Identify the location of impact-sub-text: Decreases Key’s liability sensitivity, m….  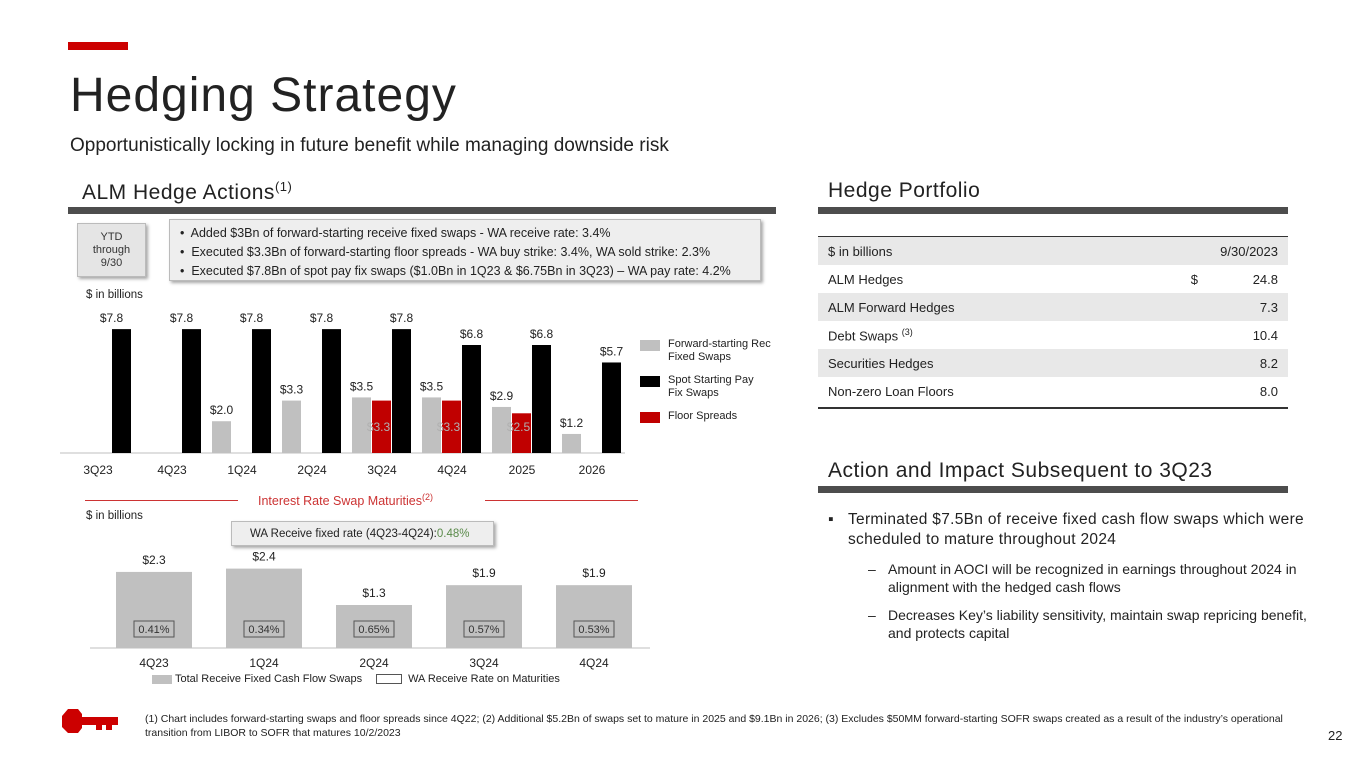
(1097, 624).